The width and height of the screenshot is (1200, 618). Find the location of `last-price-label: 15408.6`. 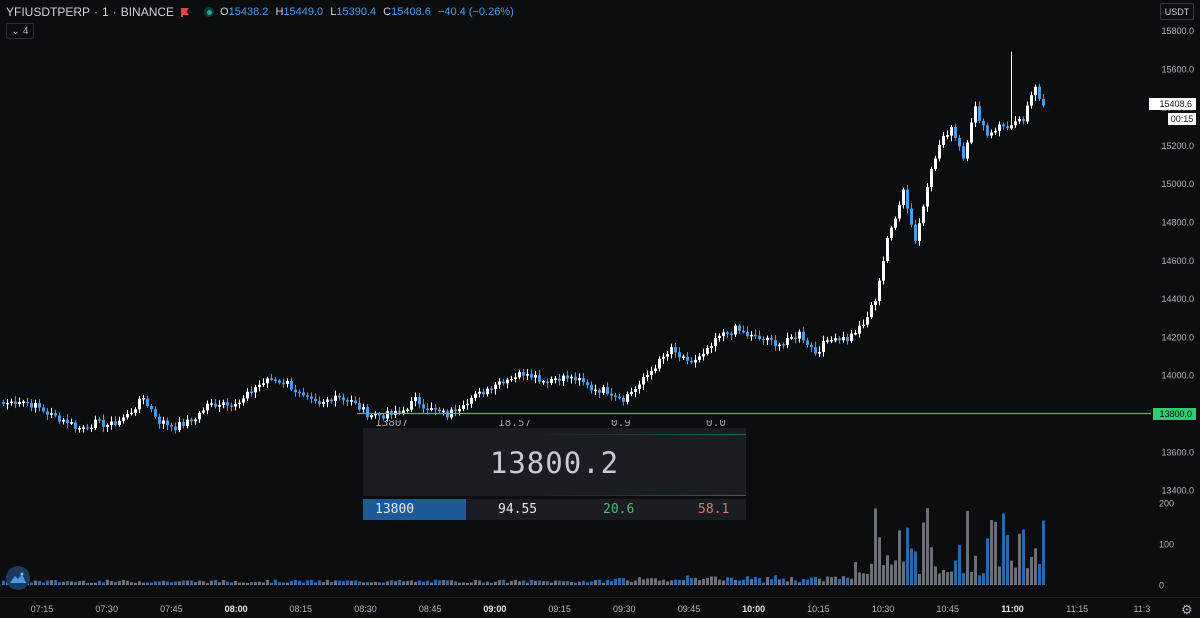

last-price-label: 15408.6 is located at coordinates (1172, 104).